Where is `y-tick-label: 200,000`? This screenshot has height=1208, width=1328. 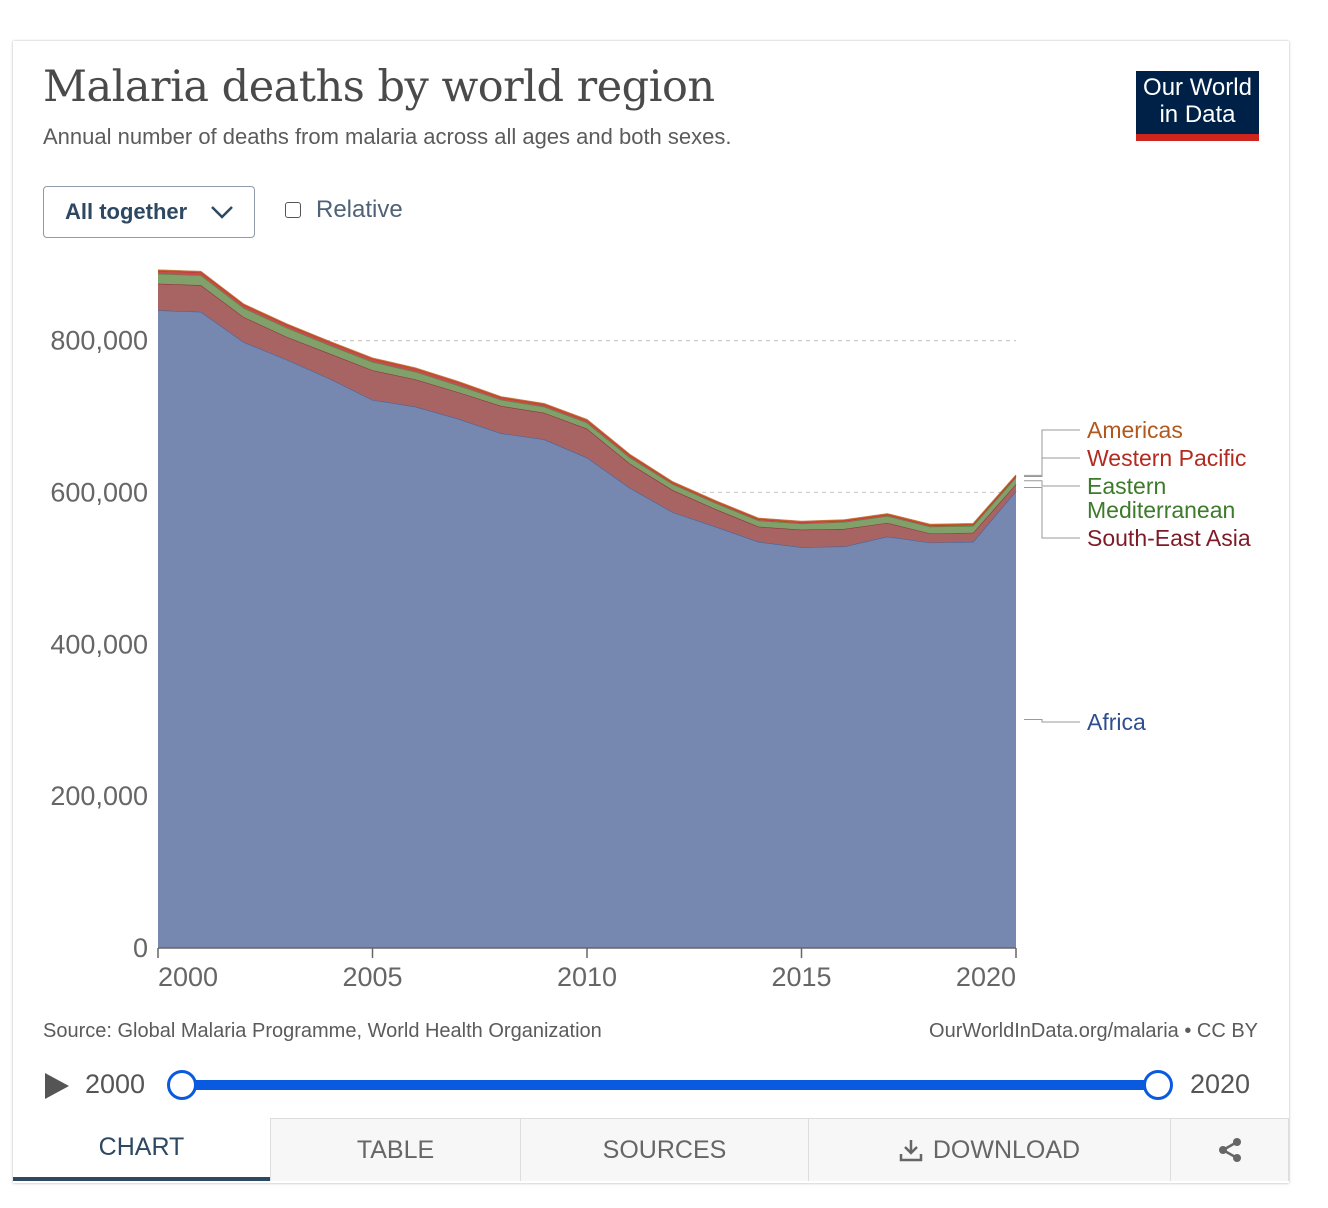 y-tick-label: 200,000 is located at coordinates (99, 796).